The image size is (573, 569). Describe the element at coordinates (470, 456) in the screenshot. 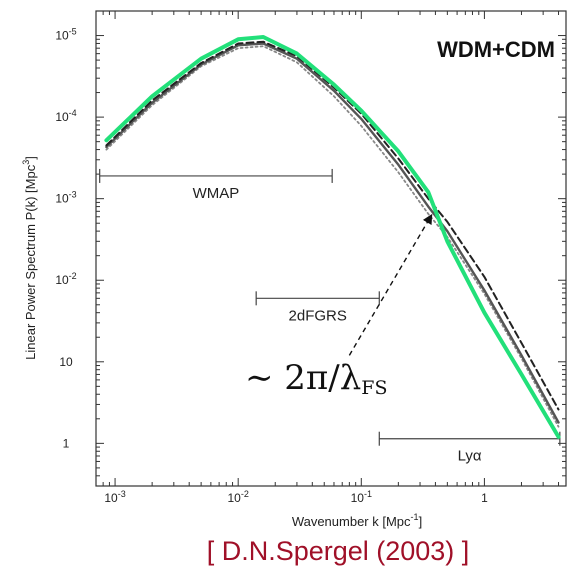

I see `range-label: Lyα` at that location.